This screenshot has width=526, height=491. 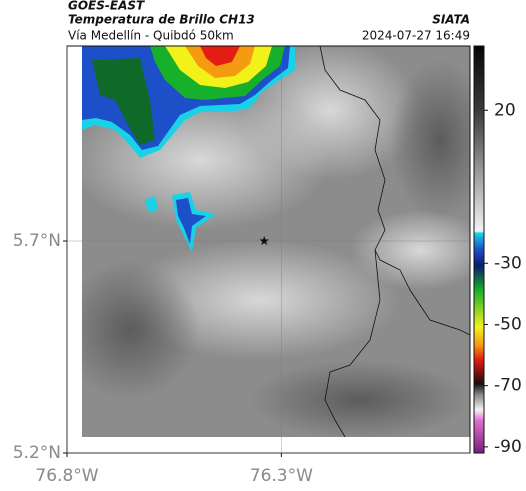 What do you see at coordinates (416, 36) in the screenshot?
I see `timestamp: 2024-07-27 16:49` at bounding box center [416, 36].